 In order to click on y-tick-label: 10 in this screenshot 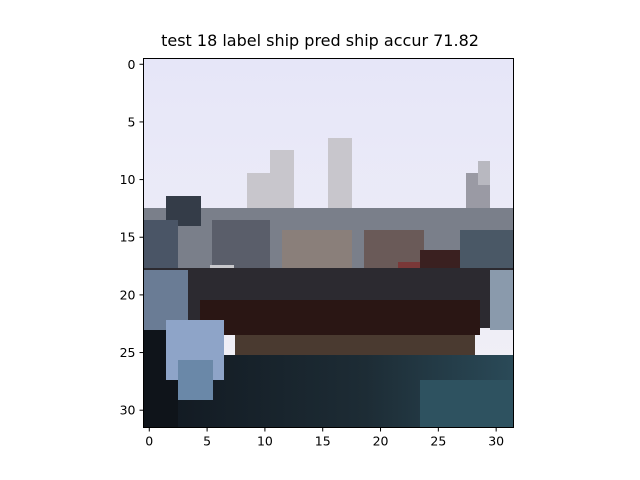, I will do `click(128, 179)`.